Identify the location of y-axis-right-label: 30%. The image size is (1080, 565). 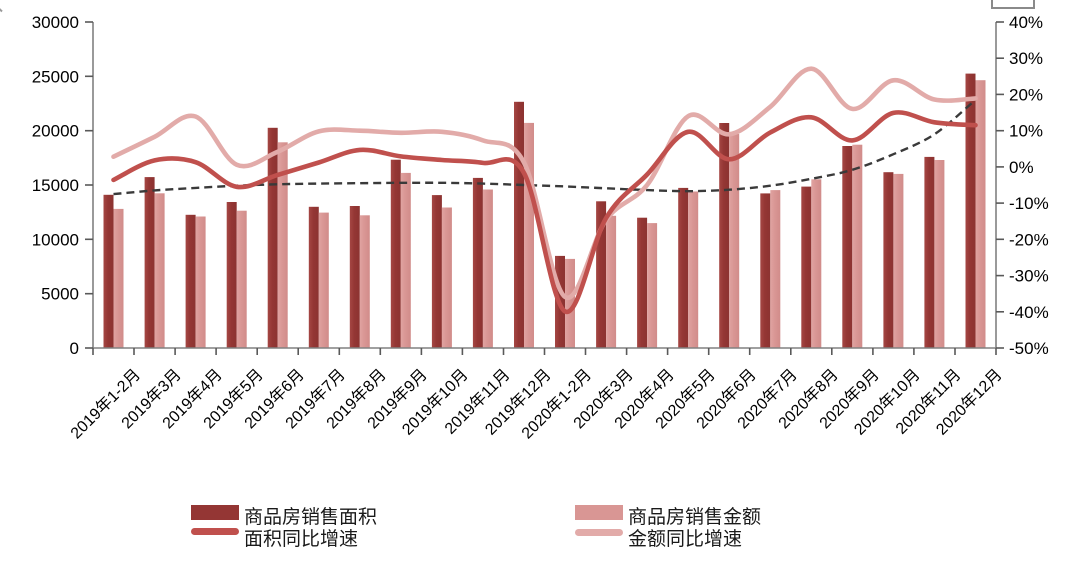
(1026, 58).